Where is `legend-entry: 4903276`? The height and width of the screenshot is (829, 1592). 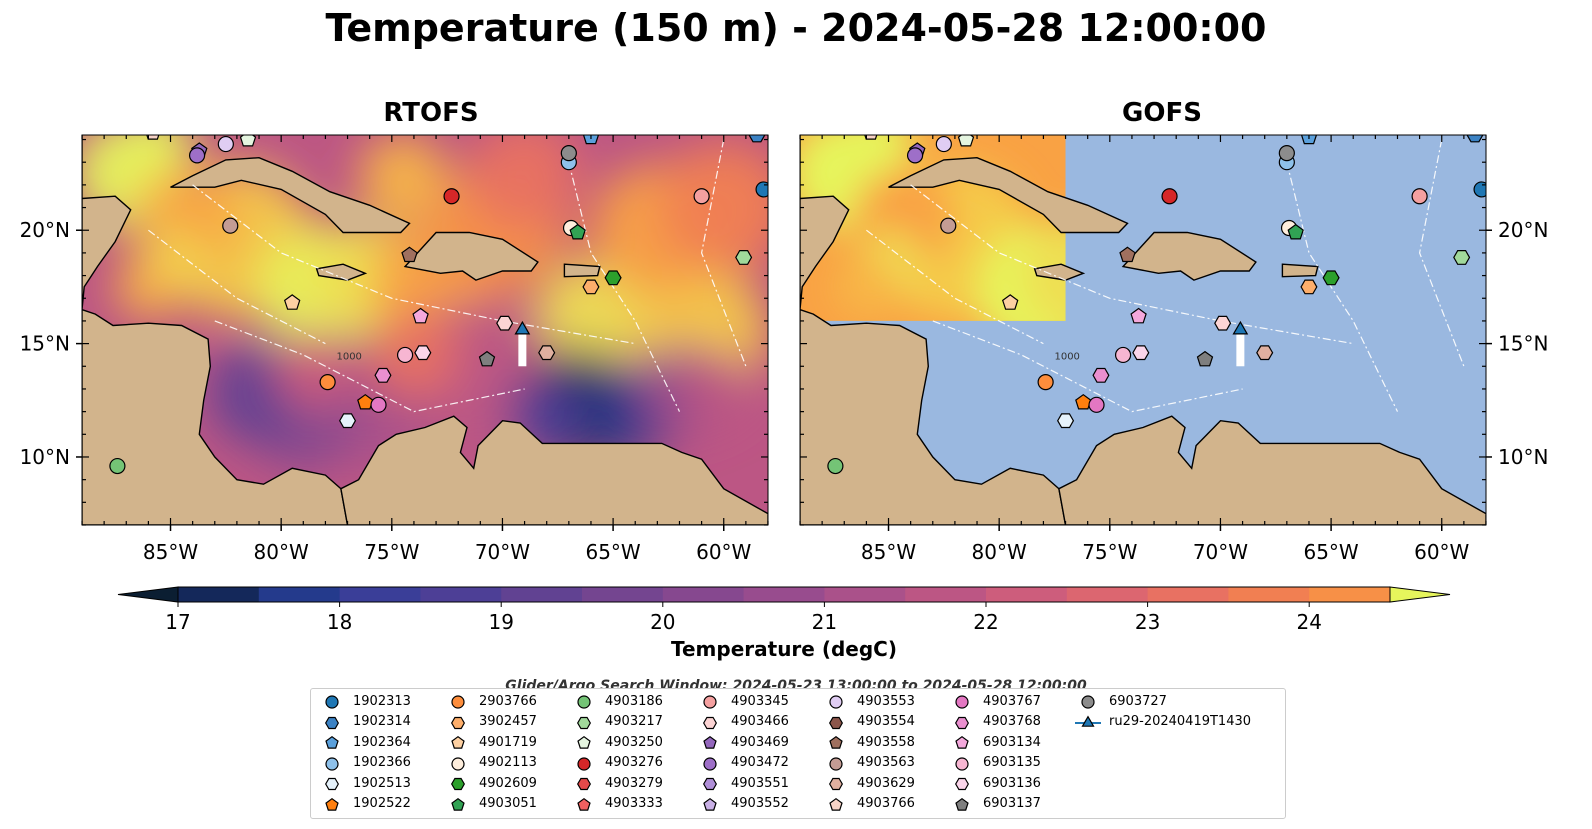
legend-entry: 4903276 is located at coordinates (616, 763).